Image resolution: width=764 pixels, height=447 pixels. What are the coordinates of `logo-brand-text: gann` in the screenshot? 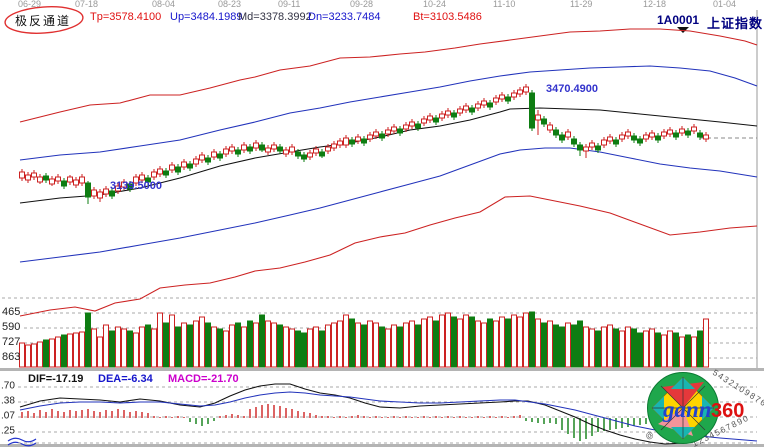 It's located at (687, 409).